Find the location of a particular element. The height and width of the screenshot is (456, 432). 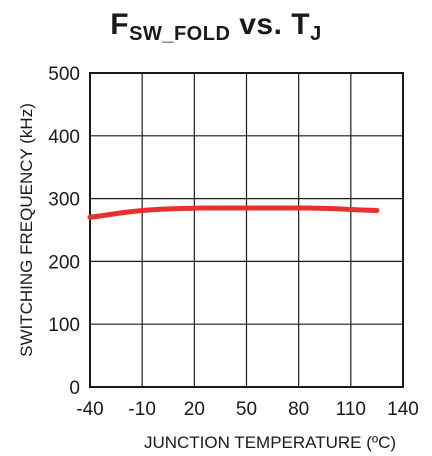

title-mid-subscript: J is located at coordinates (316, 34).